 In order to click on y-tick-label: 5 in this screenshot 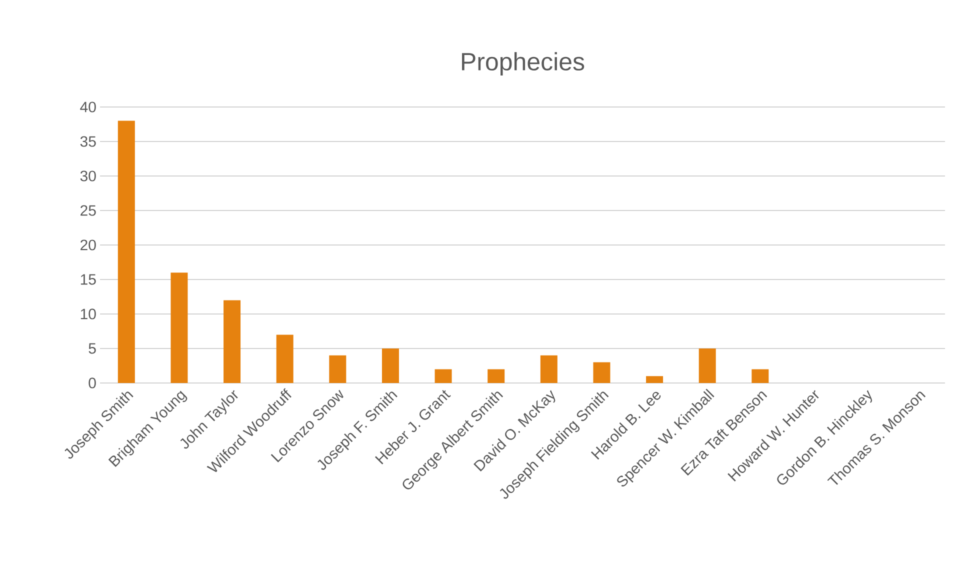, I will do `click(92, 348)`.